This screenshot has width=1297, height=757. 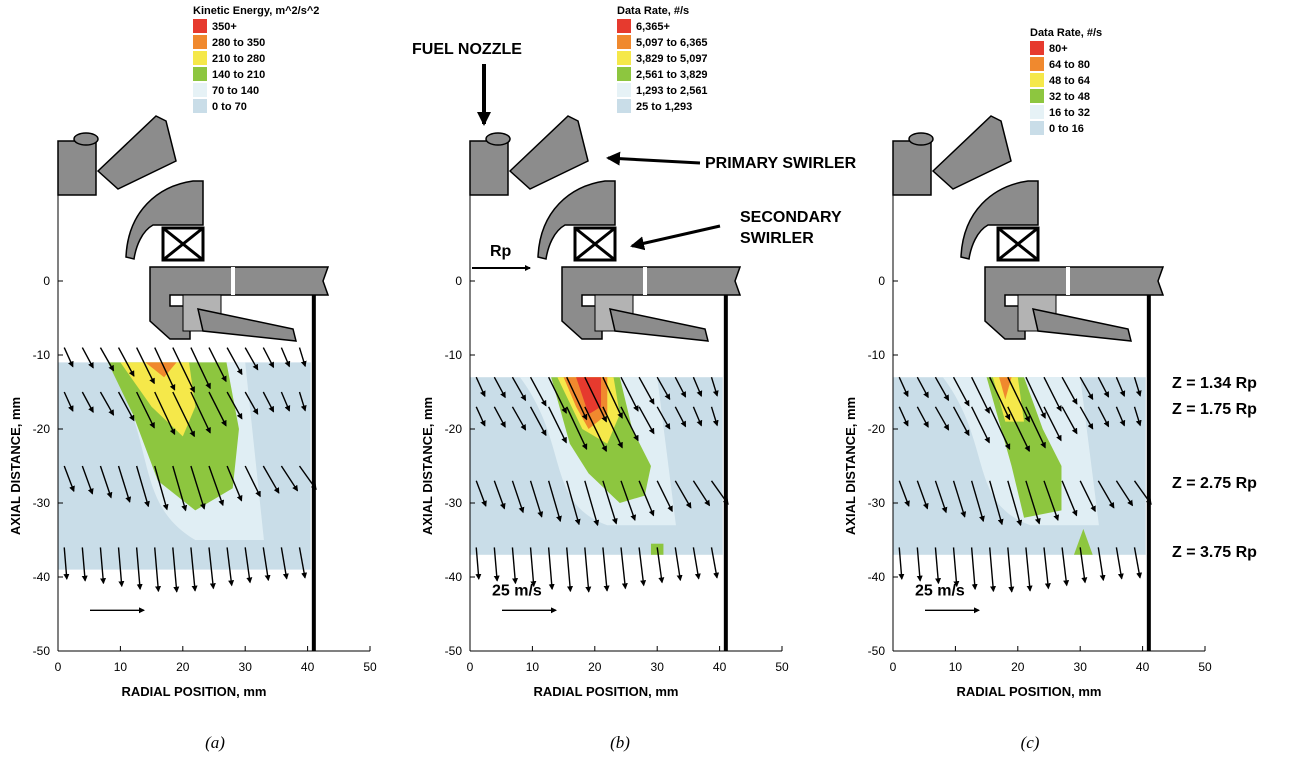 What do you see at coordinates (653, 27) in the screenshot?
I see `legend-entry-label: 6,365+` at bounding box center [653, 27].